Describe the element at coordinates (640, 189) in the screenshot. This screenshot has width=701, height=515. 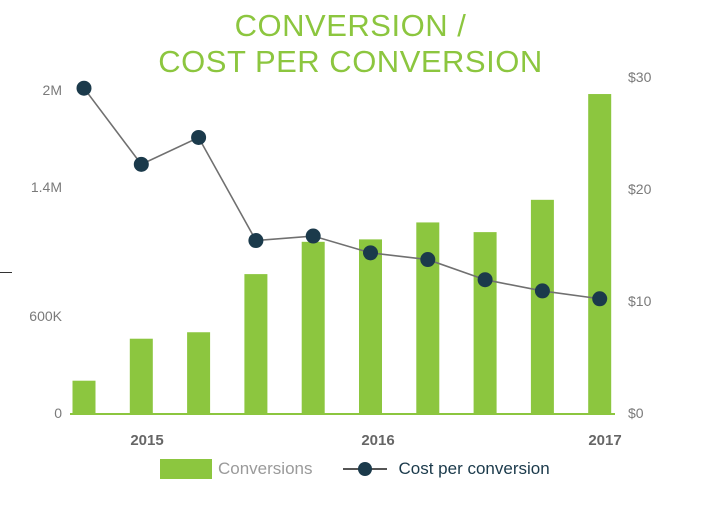
I see `right-axis-tick-label: $20` at that location.